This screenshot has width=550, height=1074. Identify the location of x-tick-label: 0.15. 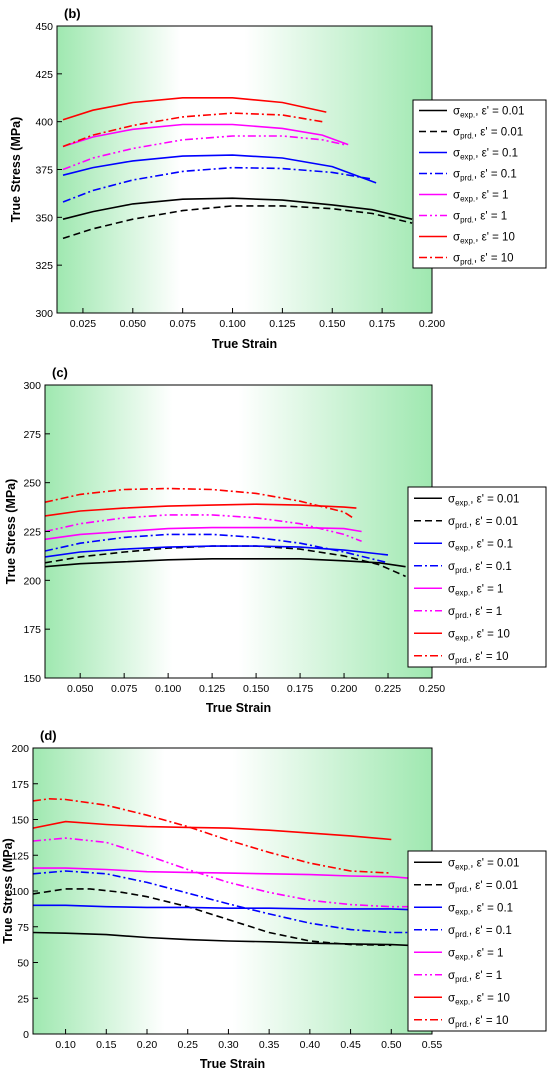
(106, 1045).